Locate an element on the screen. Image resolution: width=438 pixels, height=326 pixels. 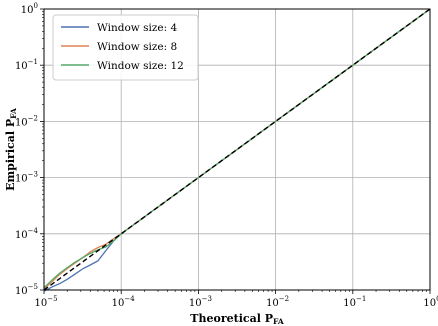
y-tick-label-exp: −3 is located at coordinates (33, 175).